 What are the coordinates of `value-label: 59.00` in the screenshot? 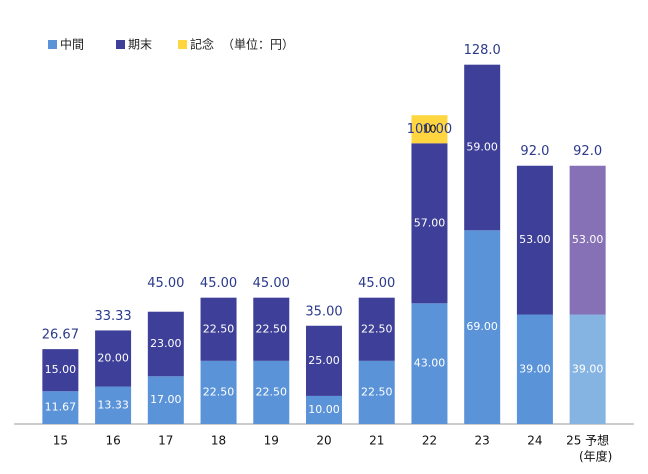 It's located at (482, 146).